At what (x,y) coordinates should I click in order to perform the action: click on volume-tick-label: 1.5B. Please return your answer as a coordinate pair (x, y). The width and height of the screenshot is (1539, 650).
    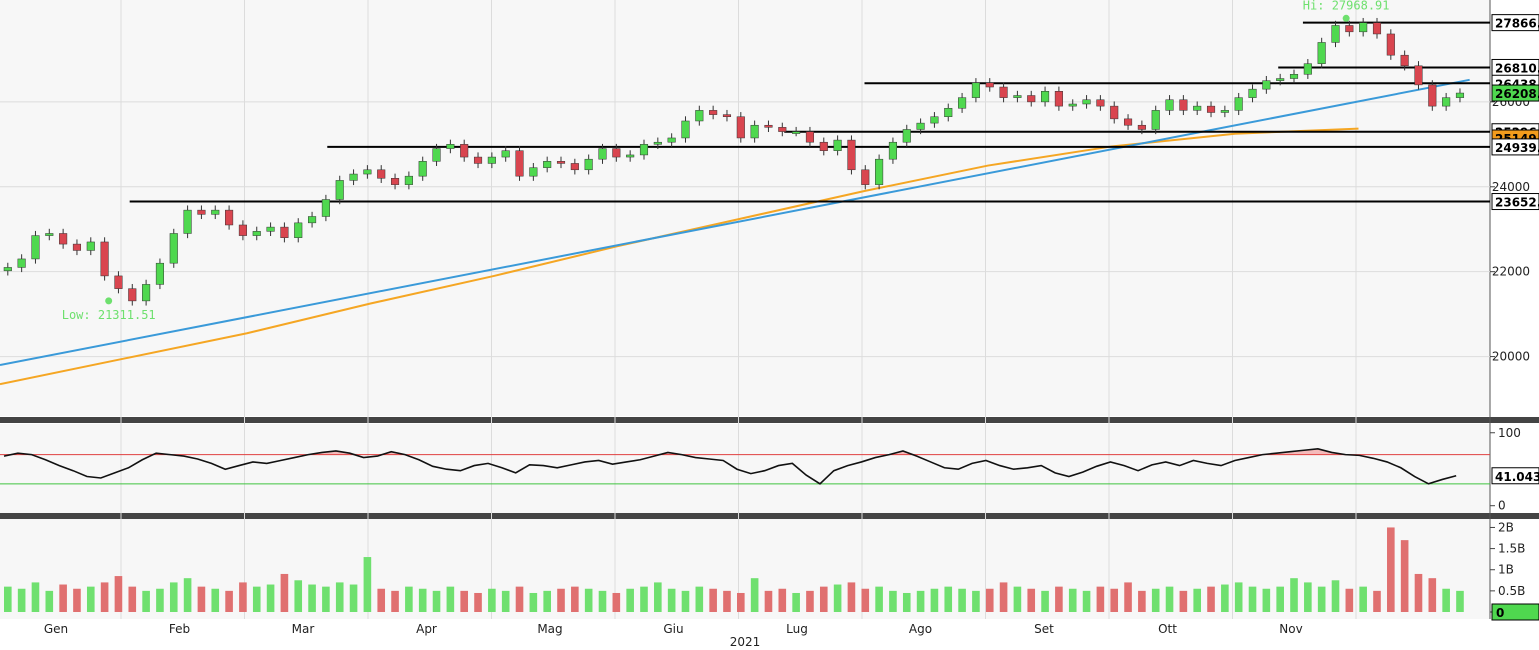
    Looking at the image, I should click on (1511, 549).